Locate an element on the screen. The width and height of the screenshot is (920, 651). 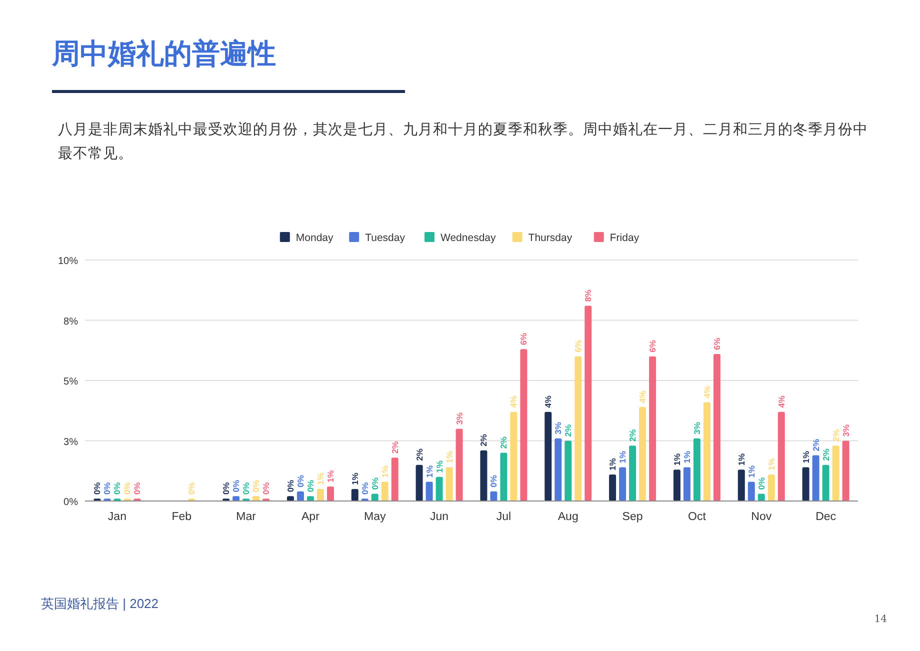
legend-label: Thursday is located at coordinates (550, 238).